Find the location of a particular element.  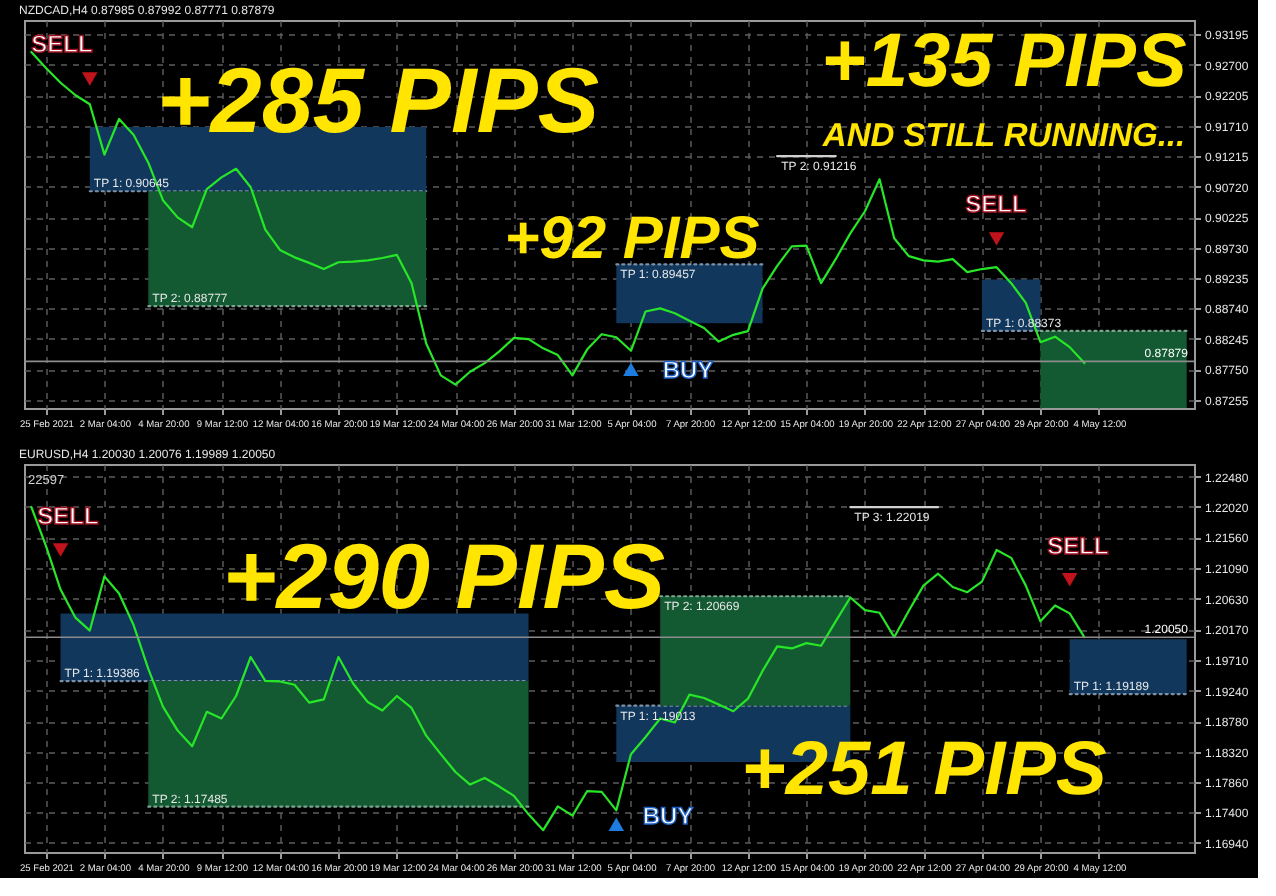

annotation: +290 PIPS is located at coordinates (444, 576).